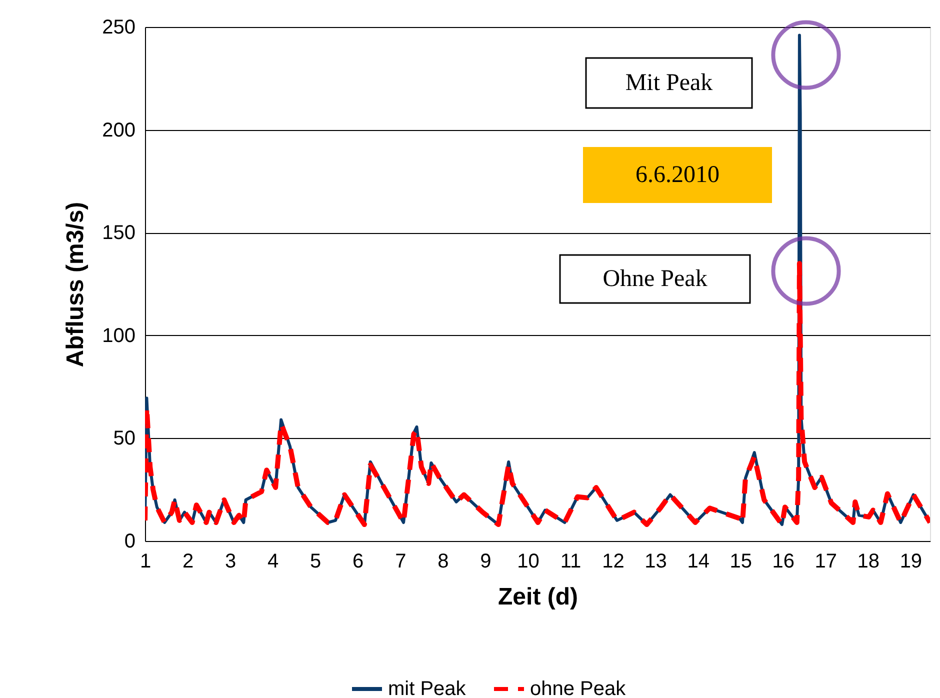 This screenshot has height=698, width=940. Describe the element at coordinates (188, 561) in the screenshot. I see `x-tick-label: 2` at that location.